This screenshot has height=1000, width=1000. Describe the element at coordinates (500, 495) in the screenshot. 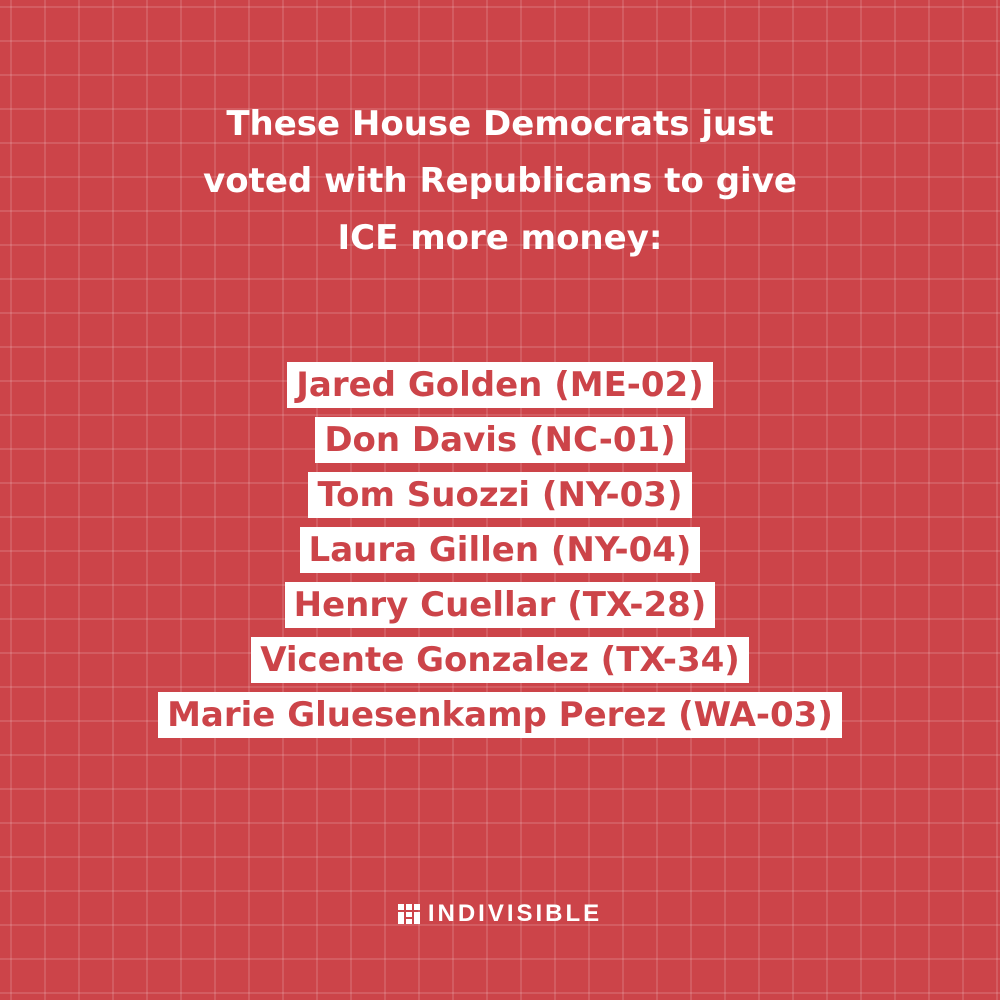

I see `name-label: Tom Suozzi (NY-03)` at that location.